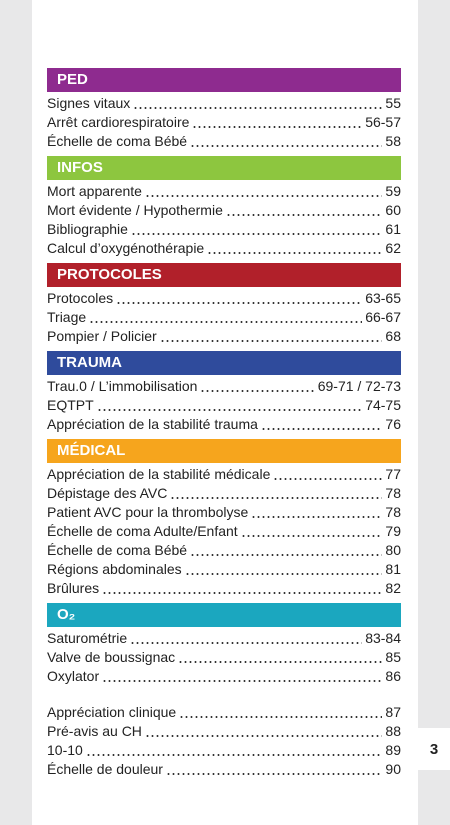  Describe the element at coordinates (224, 731) in the screenshot. I see `toc-entry: Pré-avis au CH 88` at that location.